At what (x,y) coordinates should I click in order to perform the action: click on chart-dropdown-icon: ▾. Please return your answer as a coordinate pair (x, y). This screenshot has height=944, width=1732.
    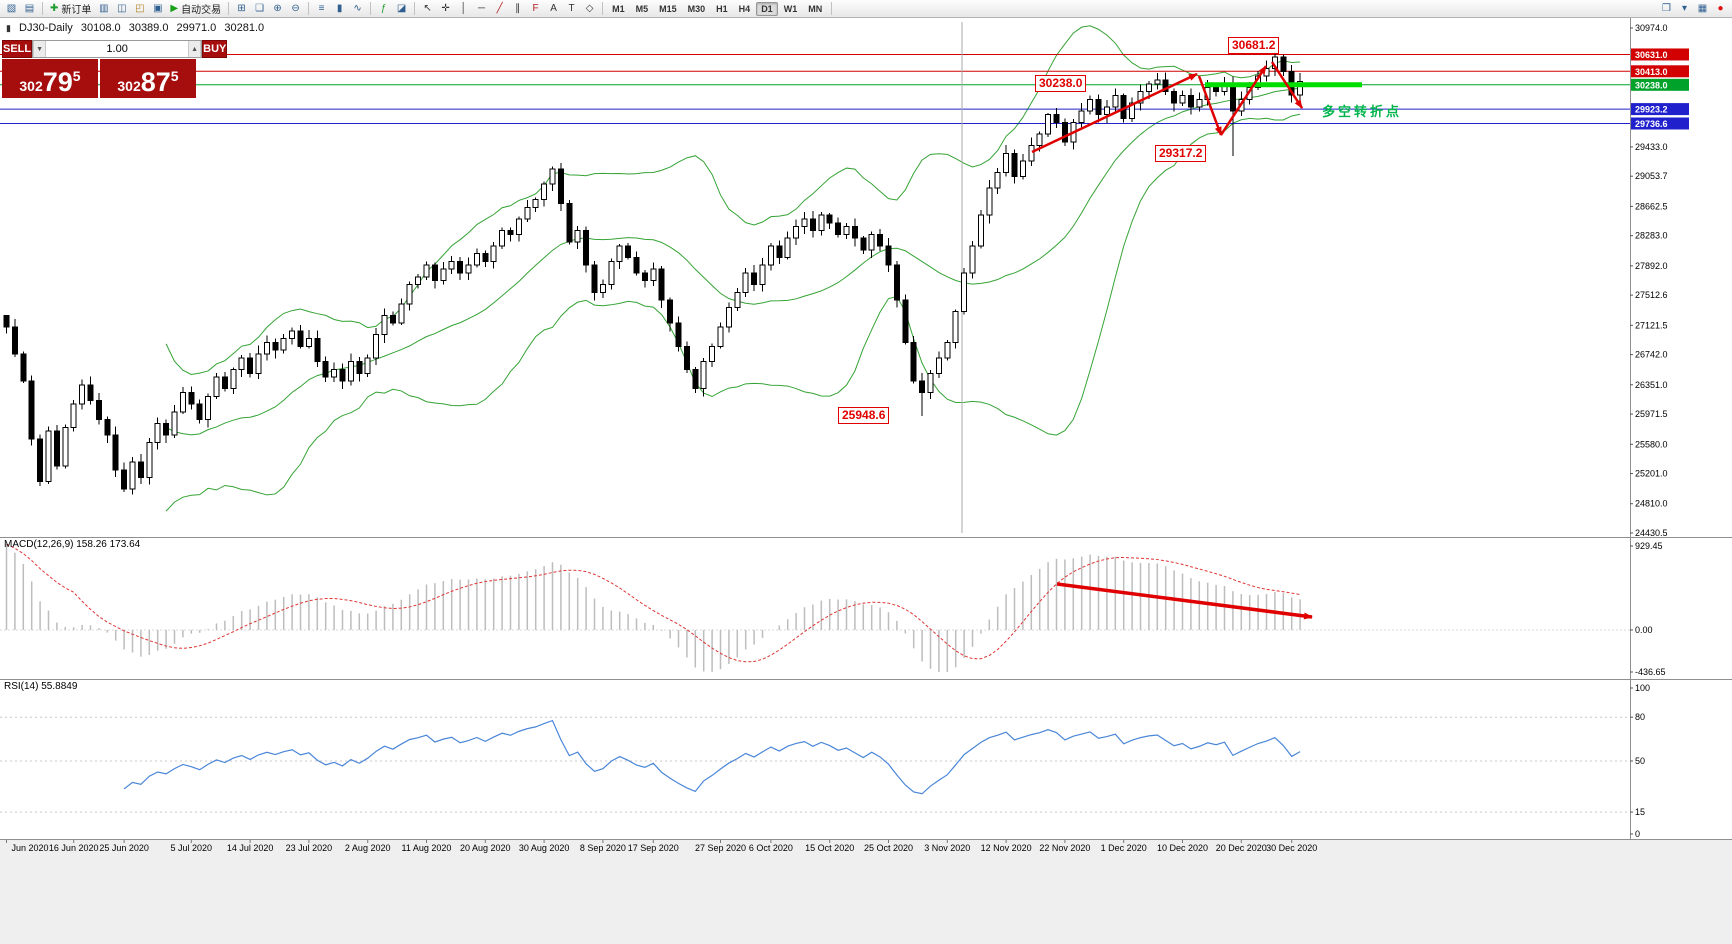
    Looking at the image, I should click on (1684, 8).